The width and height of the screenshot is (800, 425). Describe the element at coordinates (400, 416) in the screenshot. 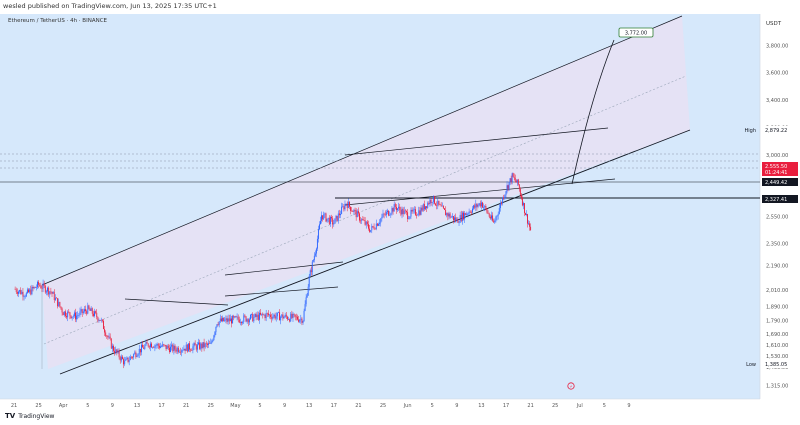

I see `footer-bar: TV TradingView` at that location.